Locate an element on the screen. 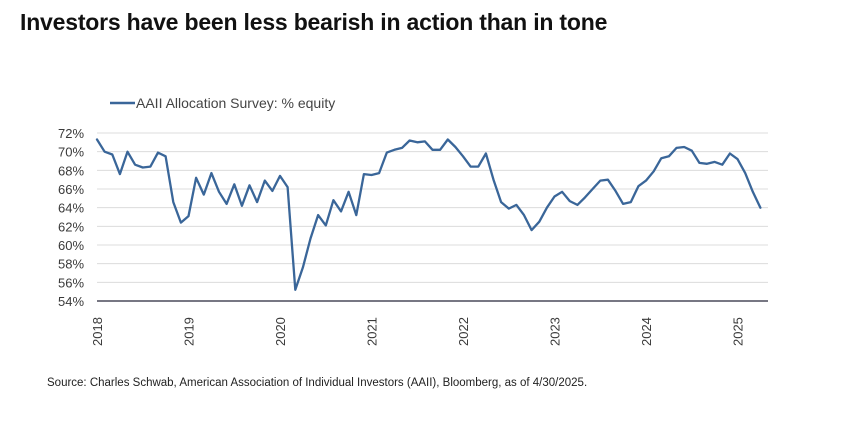 This screenshot has width=850, height=434. y-tick-label: 72% is located at coordinates (71, 133).